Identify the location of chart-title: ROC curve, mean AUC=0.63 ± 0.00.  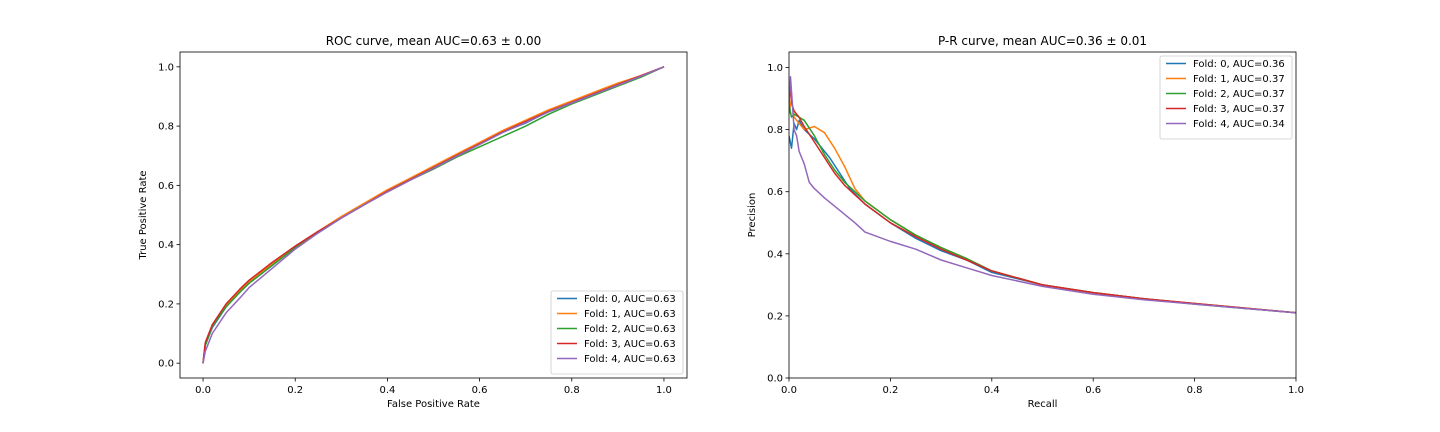
(434, 41).